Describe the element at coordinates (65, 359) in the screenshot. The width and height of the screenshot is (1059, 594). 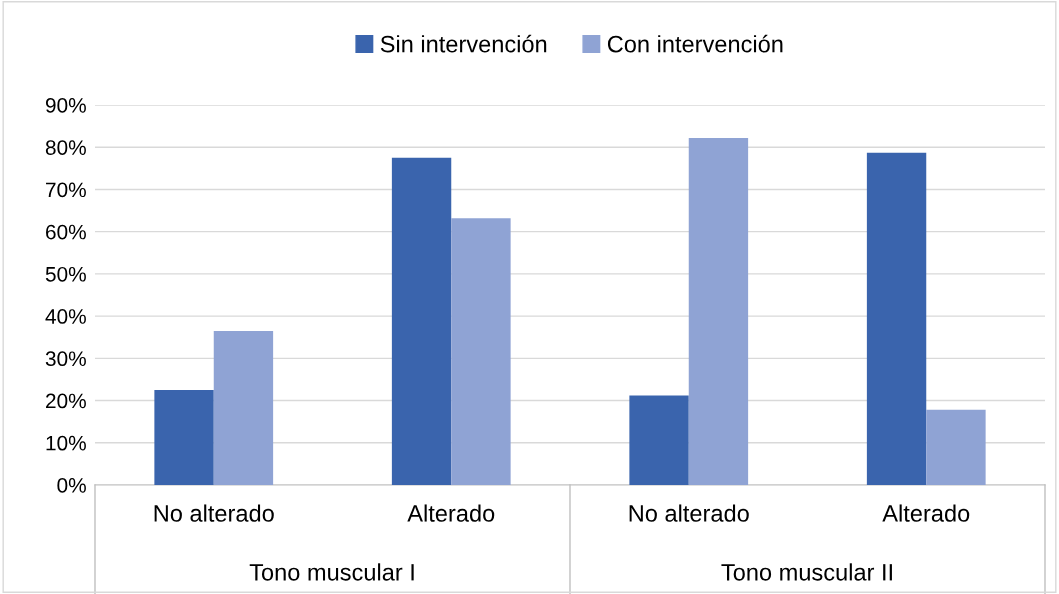
I see `y-tick-label: 30%` at that location.